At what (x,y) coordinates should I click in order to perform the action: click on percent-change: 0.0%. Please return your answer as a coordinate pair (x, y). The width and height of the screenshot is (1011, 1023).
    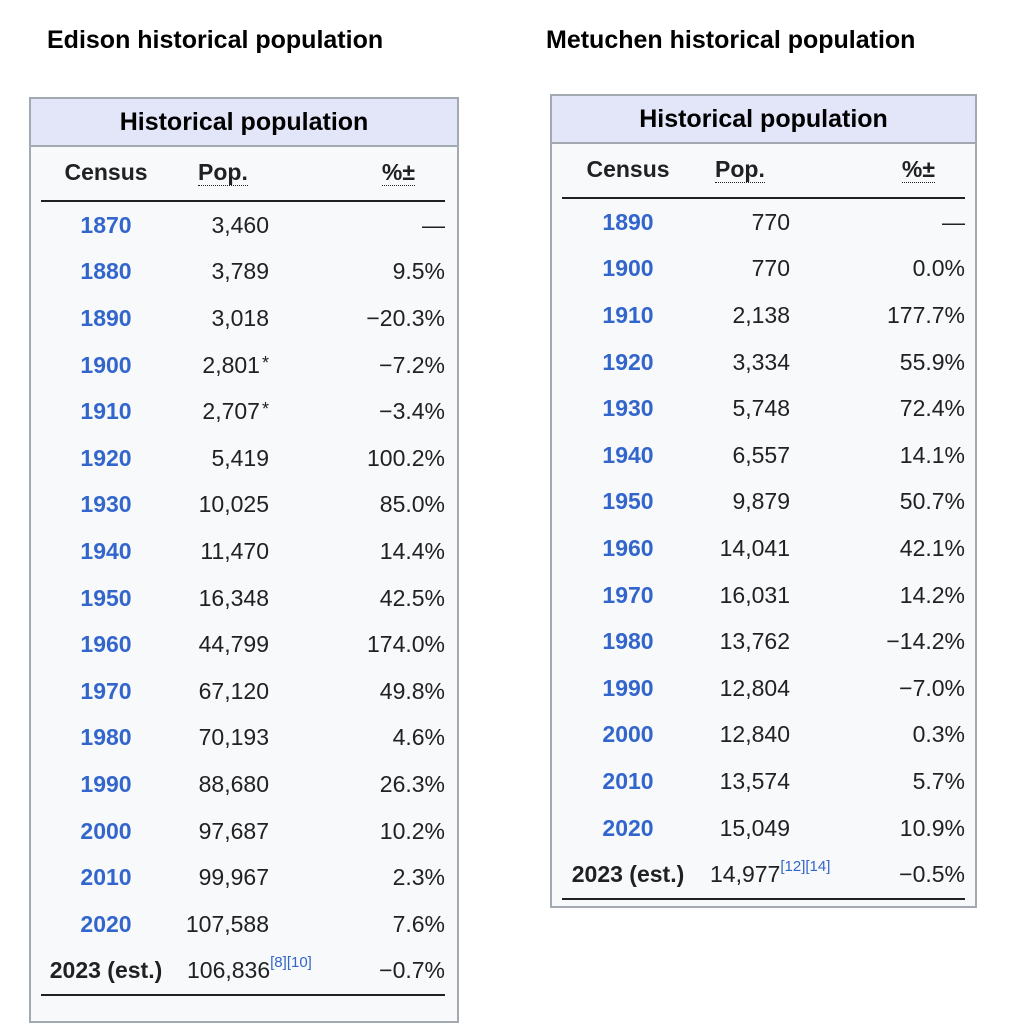
    Looking at the image, I should click on (938, 268).